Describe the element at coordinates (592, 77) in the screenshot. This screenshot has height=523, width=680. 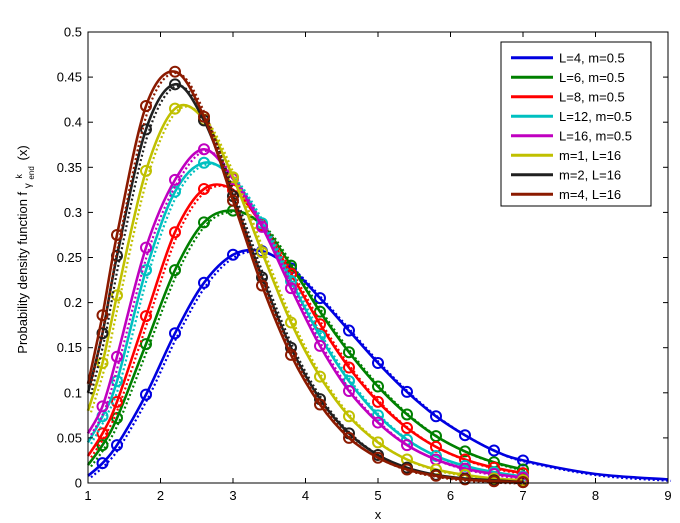
I see `legend-label-2: L=6, m=0.5` at that location.